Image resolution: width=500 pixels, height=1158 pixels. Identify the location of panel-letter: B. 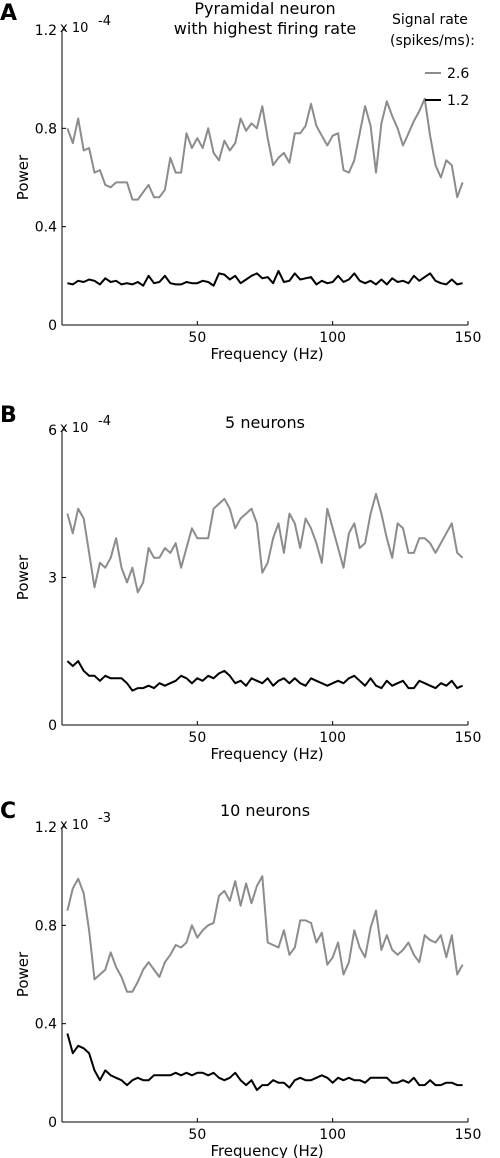
(8, 415).